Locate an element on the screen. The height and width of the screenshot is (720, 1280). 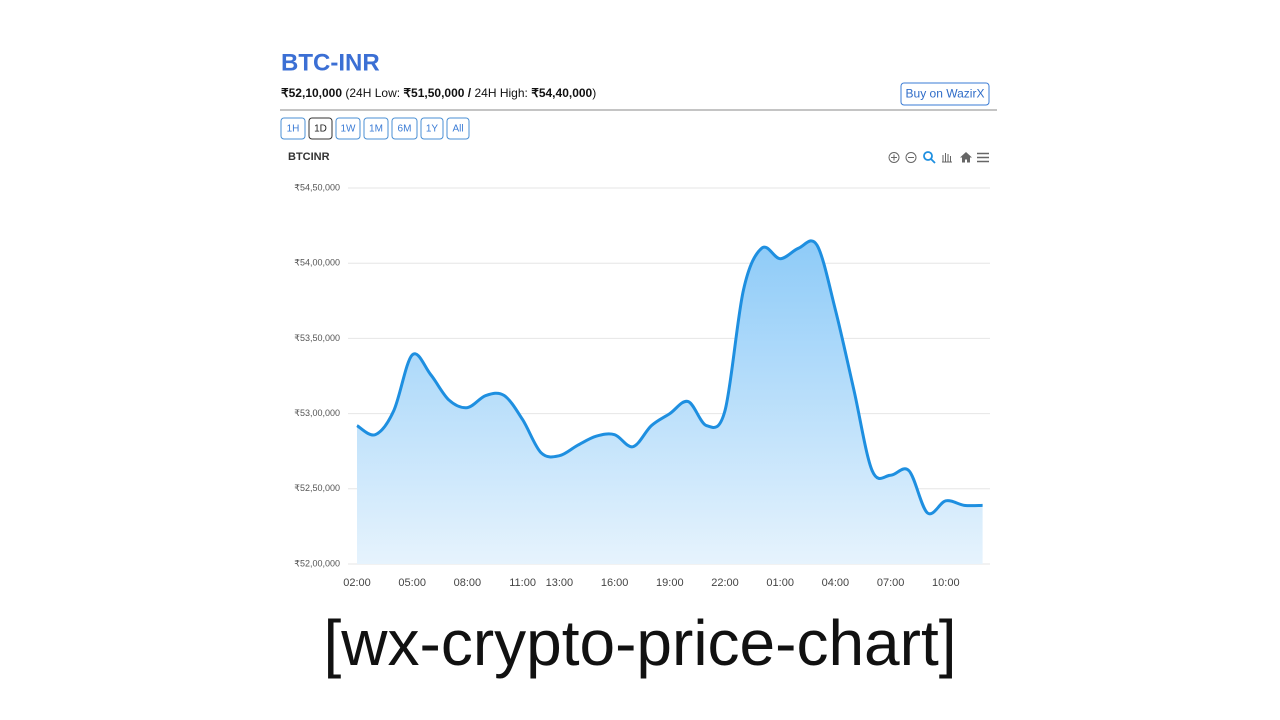
buy-button: Buy on WazirX is located at coordinates (945, 94).